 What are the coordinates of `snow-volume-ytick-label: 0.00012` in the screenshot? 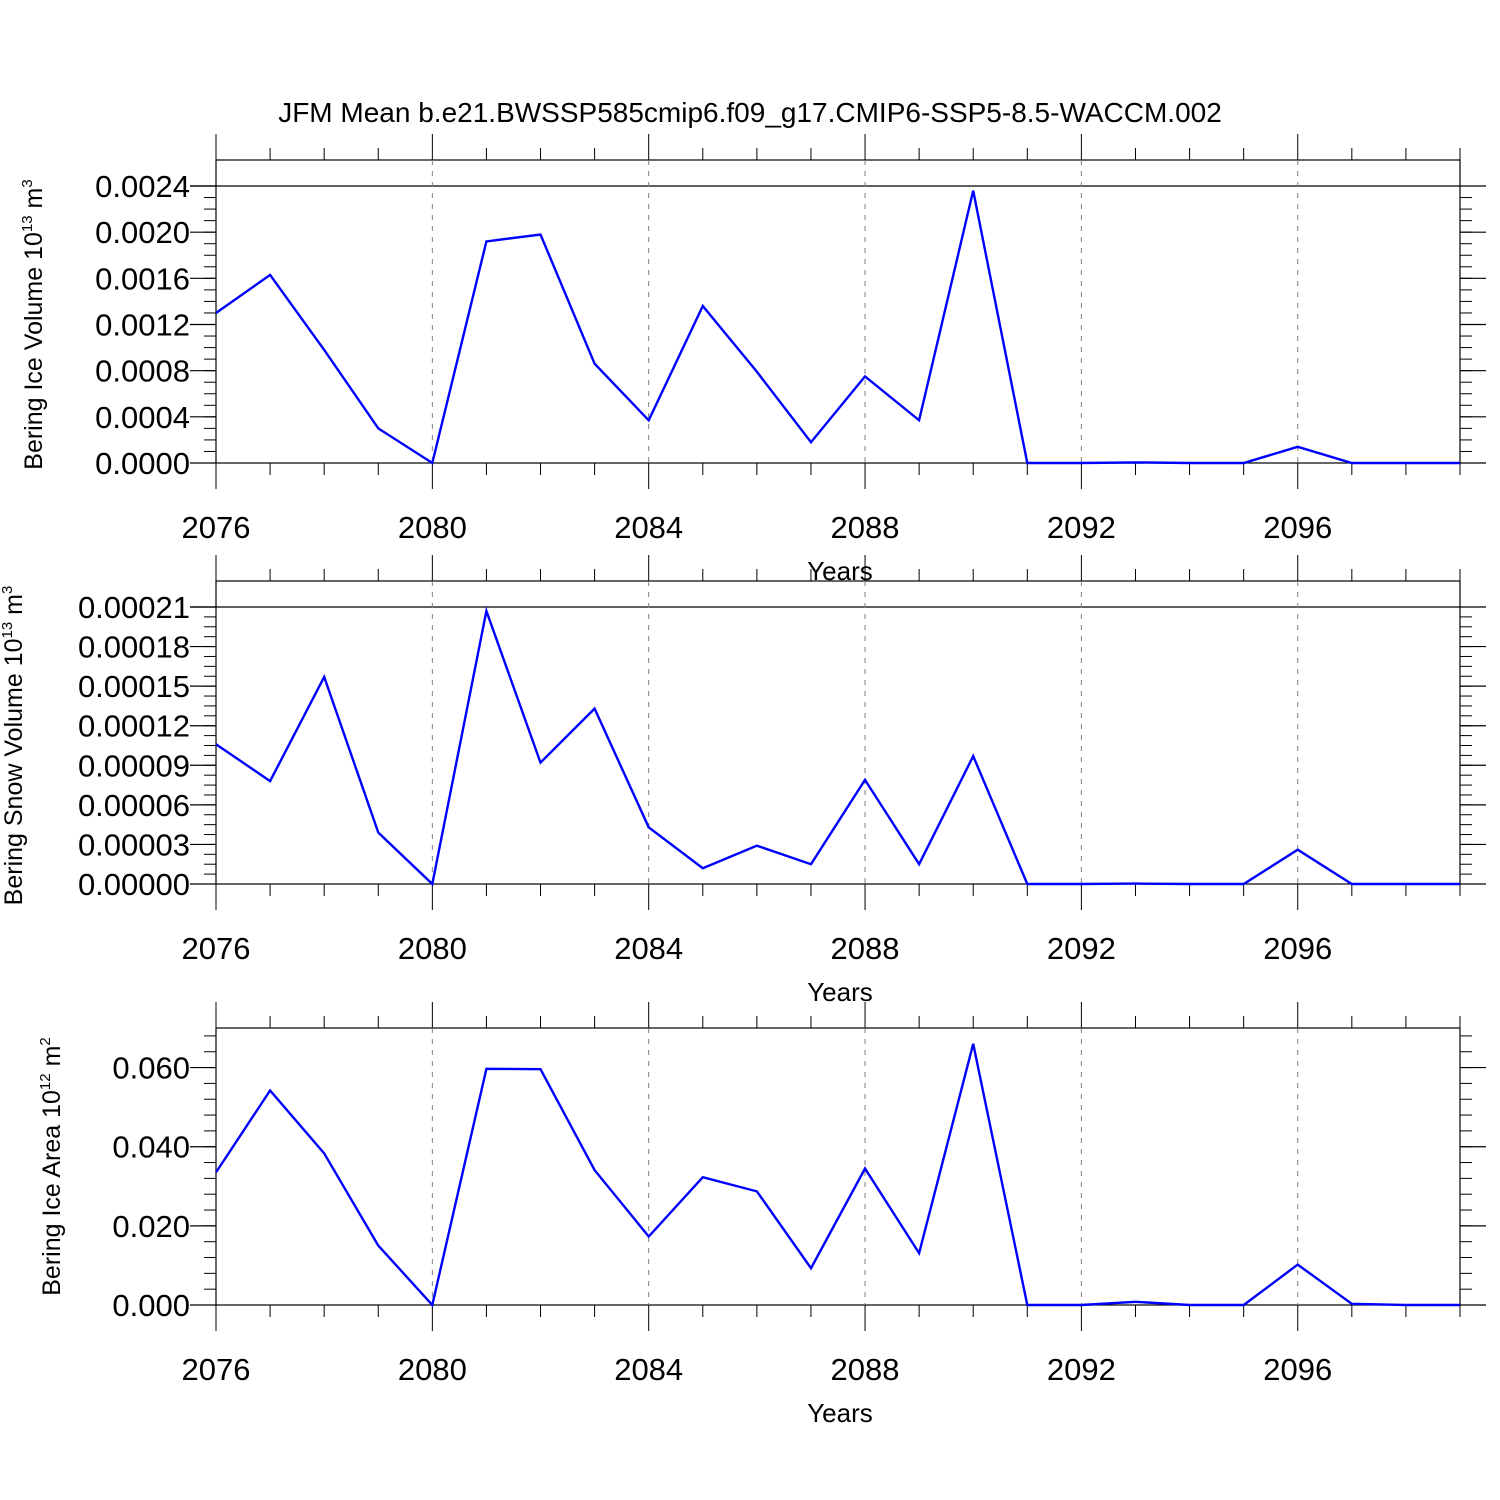 It's located at (134, 726).